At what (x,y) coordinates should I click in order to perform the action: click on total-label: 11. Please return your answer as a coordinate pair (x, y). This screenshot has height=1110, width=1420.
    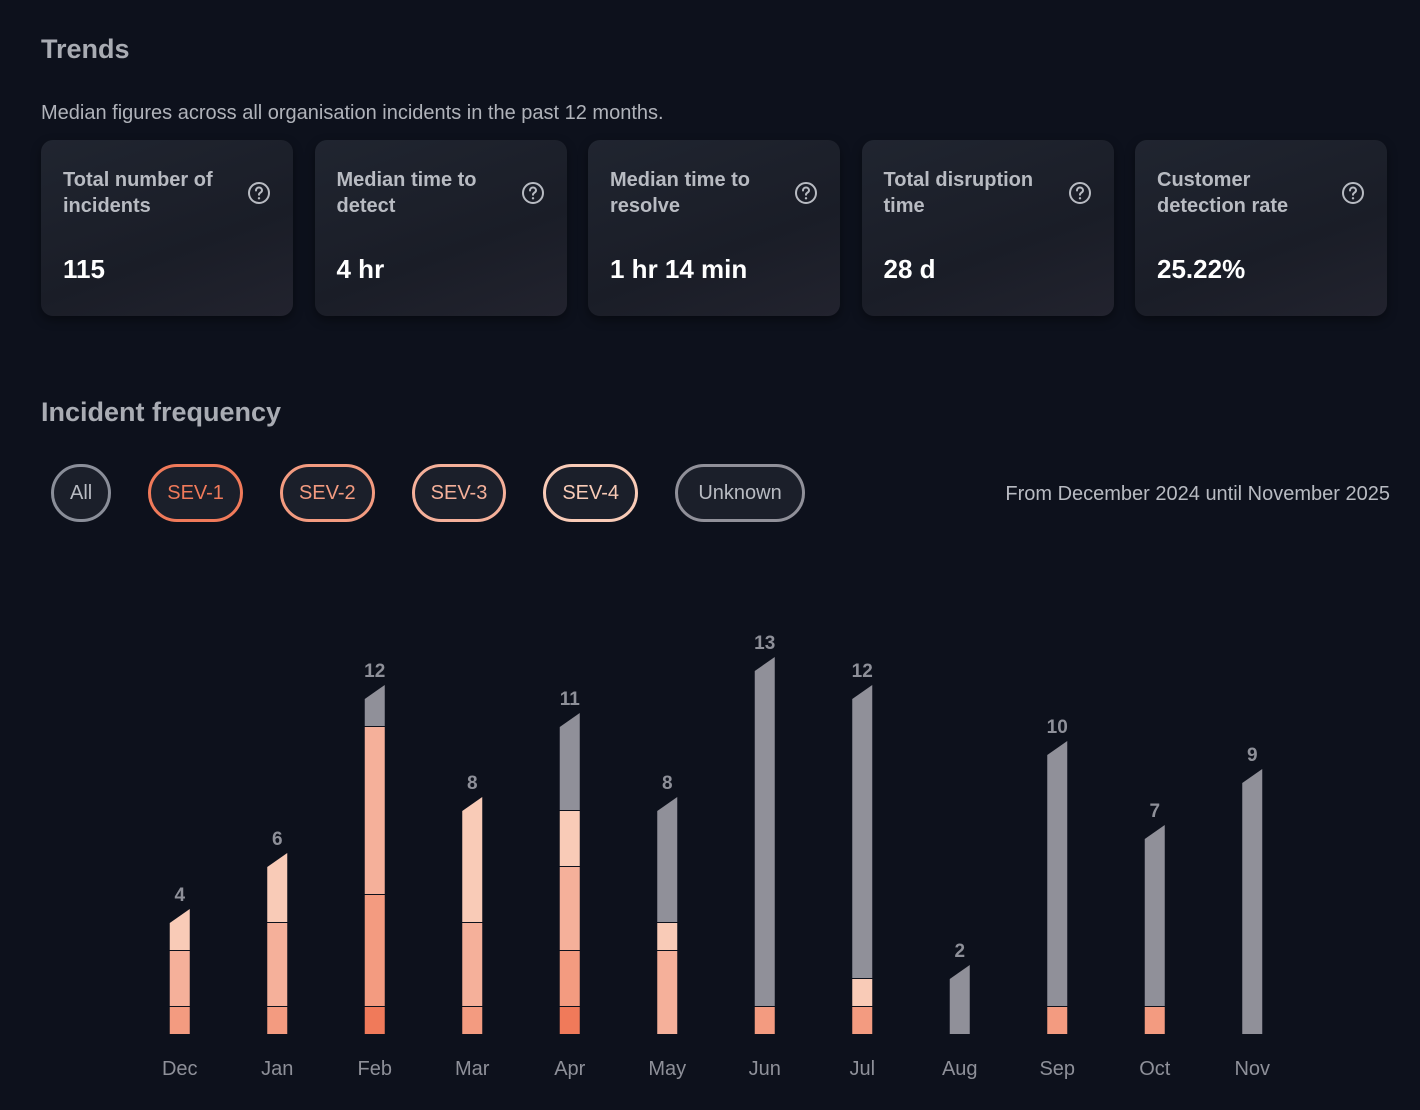
    Looking at the image, I should click on (570, 699).